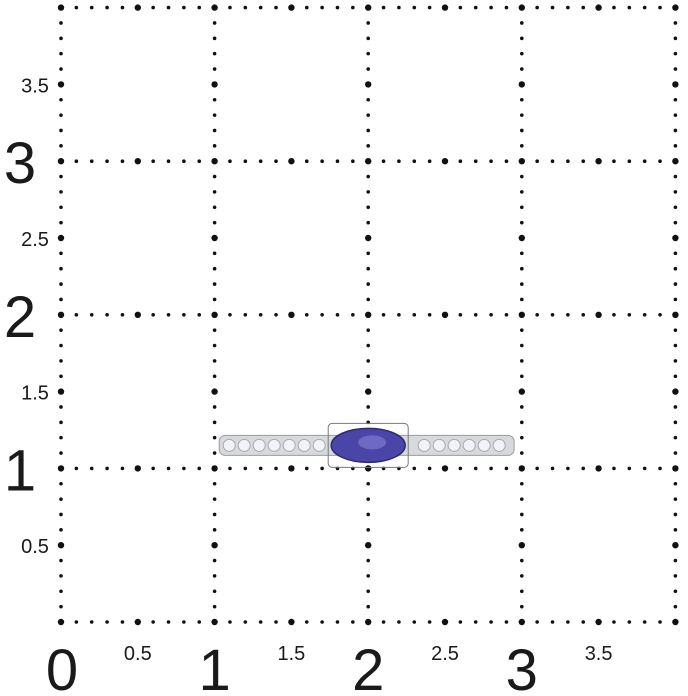 The height and width of the screenshot is (696, 688). Describe the element at coordinates (35, 240) in the screenshot. I see `y-label-2-5: 2.5` at that location.